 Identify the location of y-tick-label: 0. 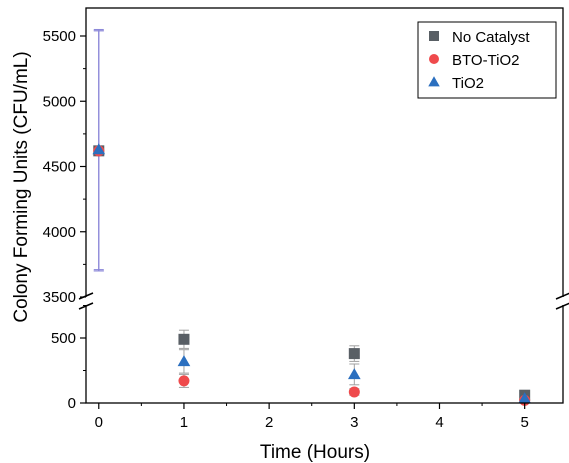
(72, 403).